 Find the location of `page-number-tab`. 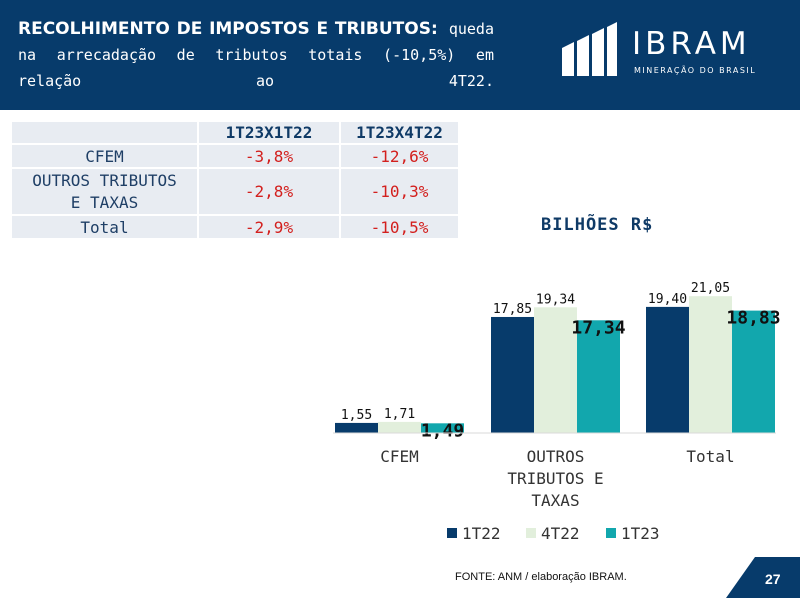

page-number-tab is located at coordinates (763, 577).